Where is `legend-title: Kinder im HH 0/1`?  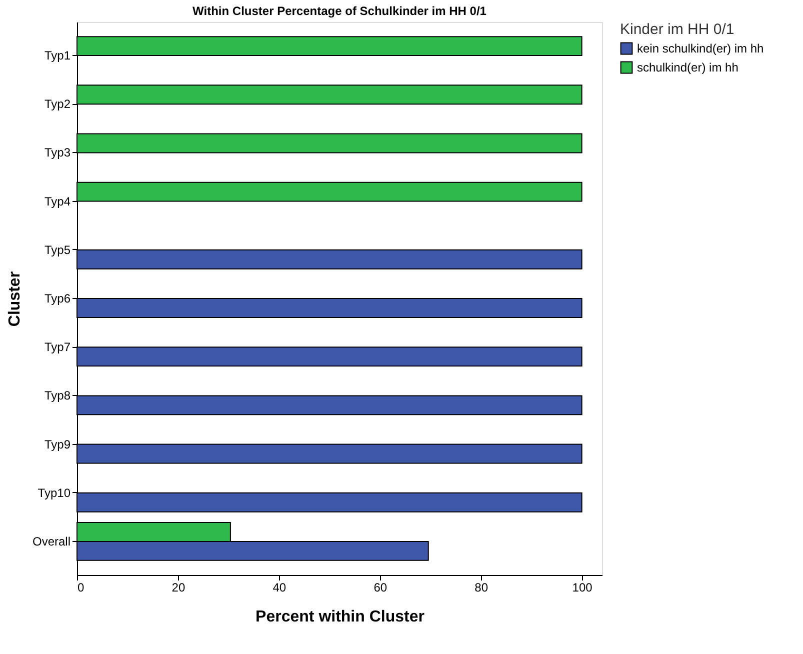
legend-title: Kinder im HH 0/1 is located at coordinates (677, 29).